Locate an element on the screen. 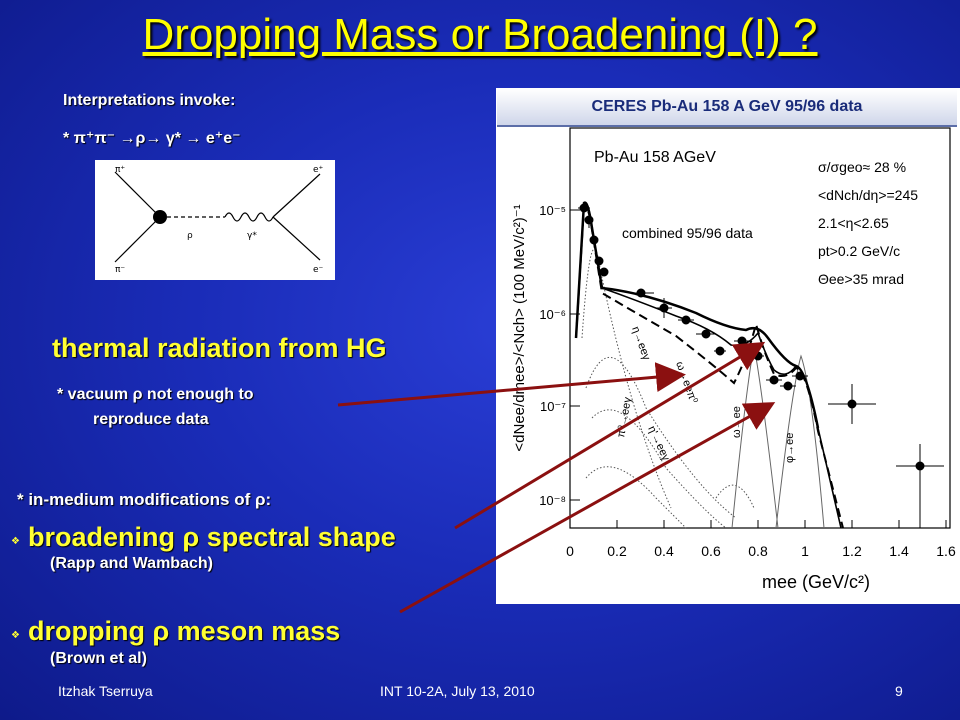 This screenshot has width=960, height=720. info-line: Θee>35 mrad is located at coordinates (861, 279).